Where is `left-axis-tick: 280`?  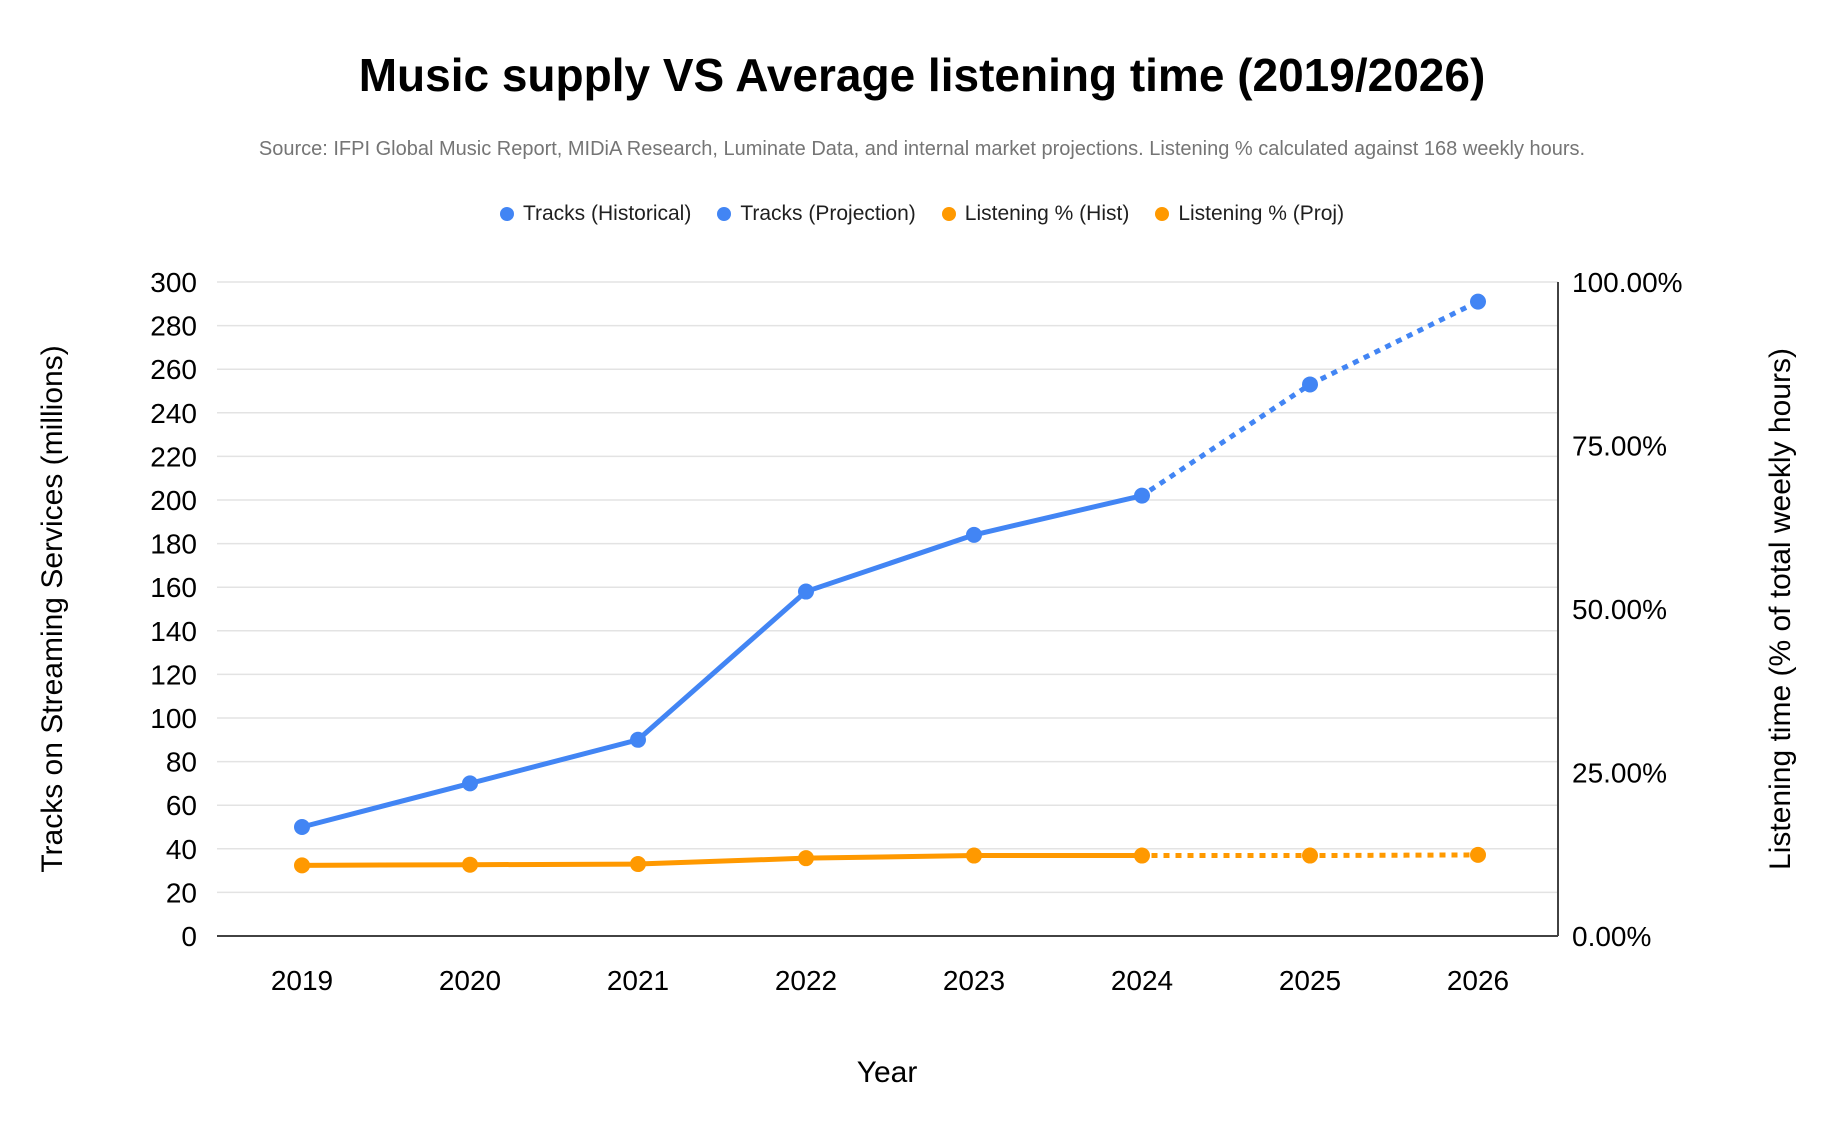
left-axis-tick: 280 is located at coordinates (173, 326).